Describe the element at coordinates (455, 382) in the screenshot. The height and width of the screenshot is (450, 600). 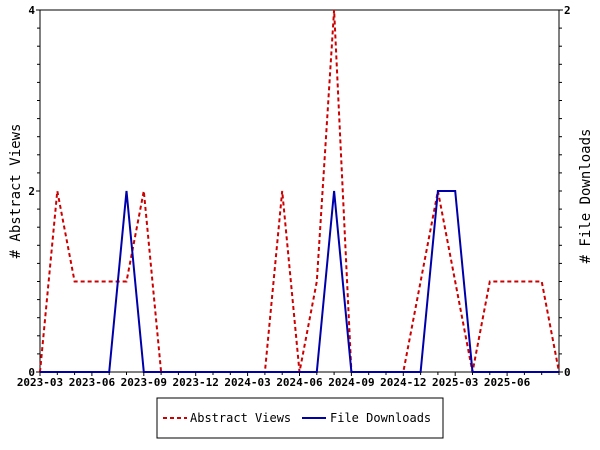
I see `x-tick-label: 2025-03` at that location.